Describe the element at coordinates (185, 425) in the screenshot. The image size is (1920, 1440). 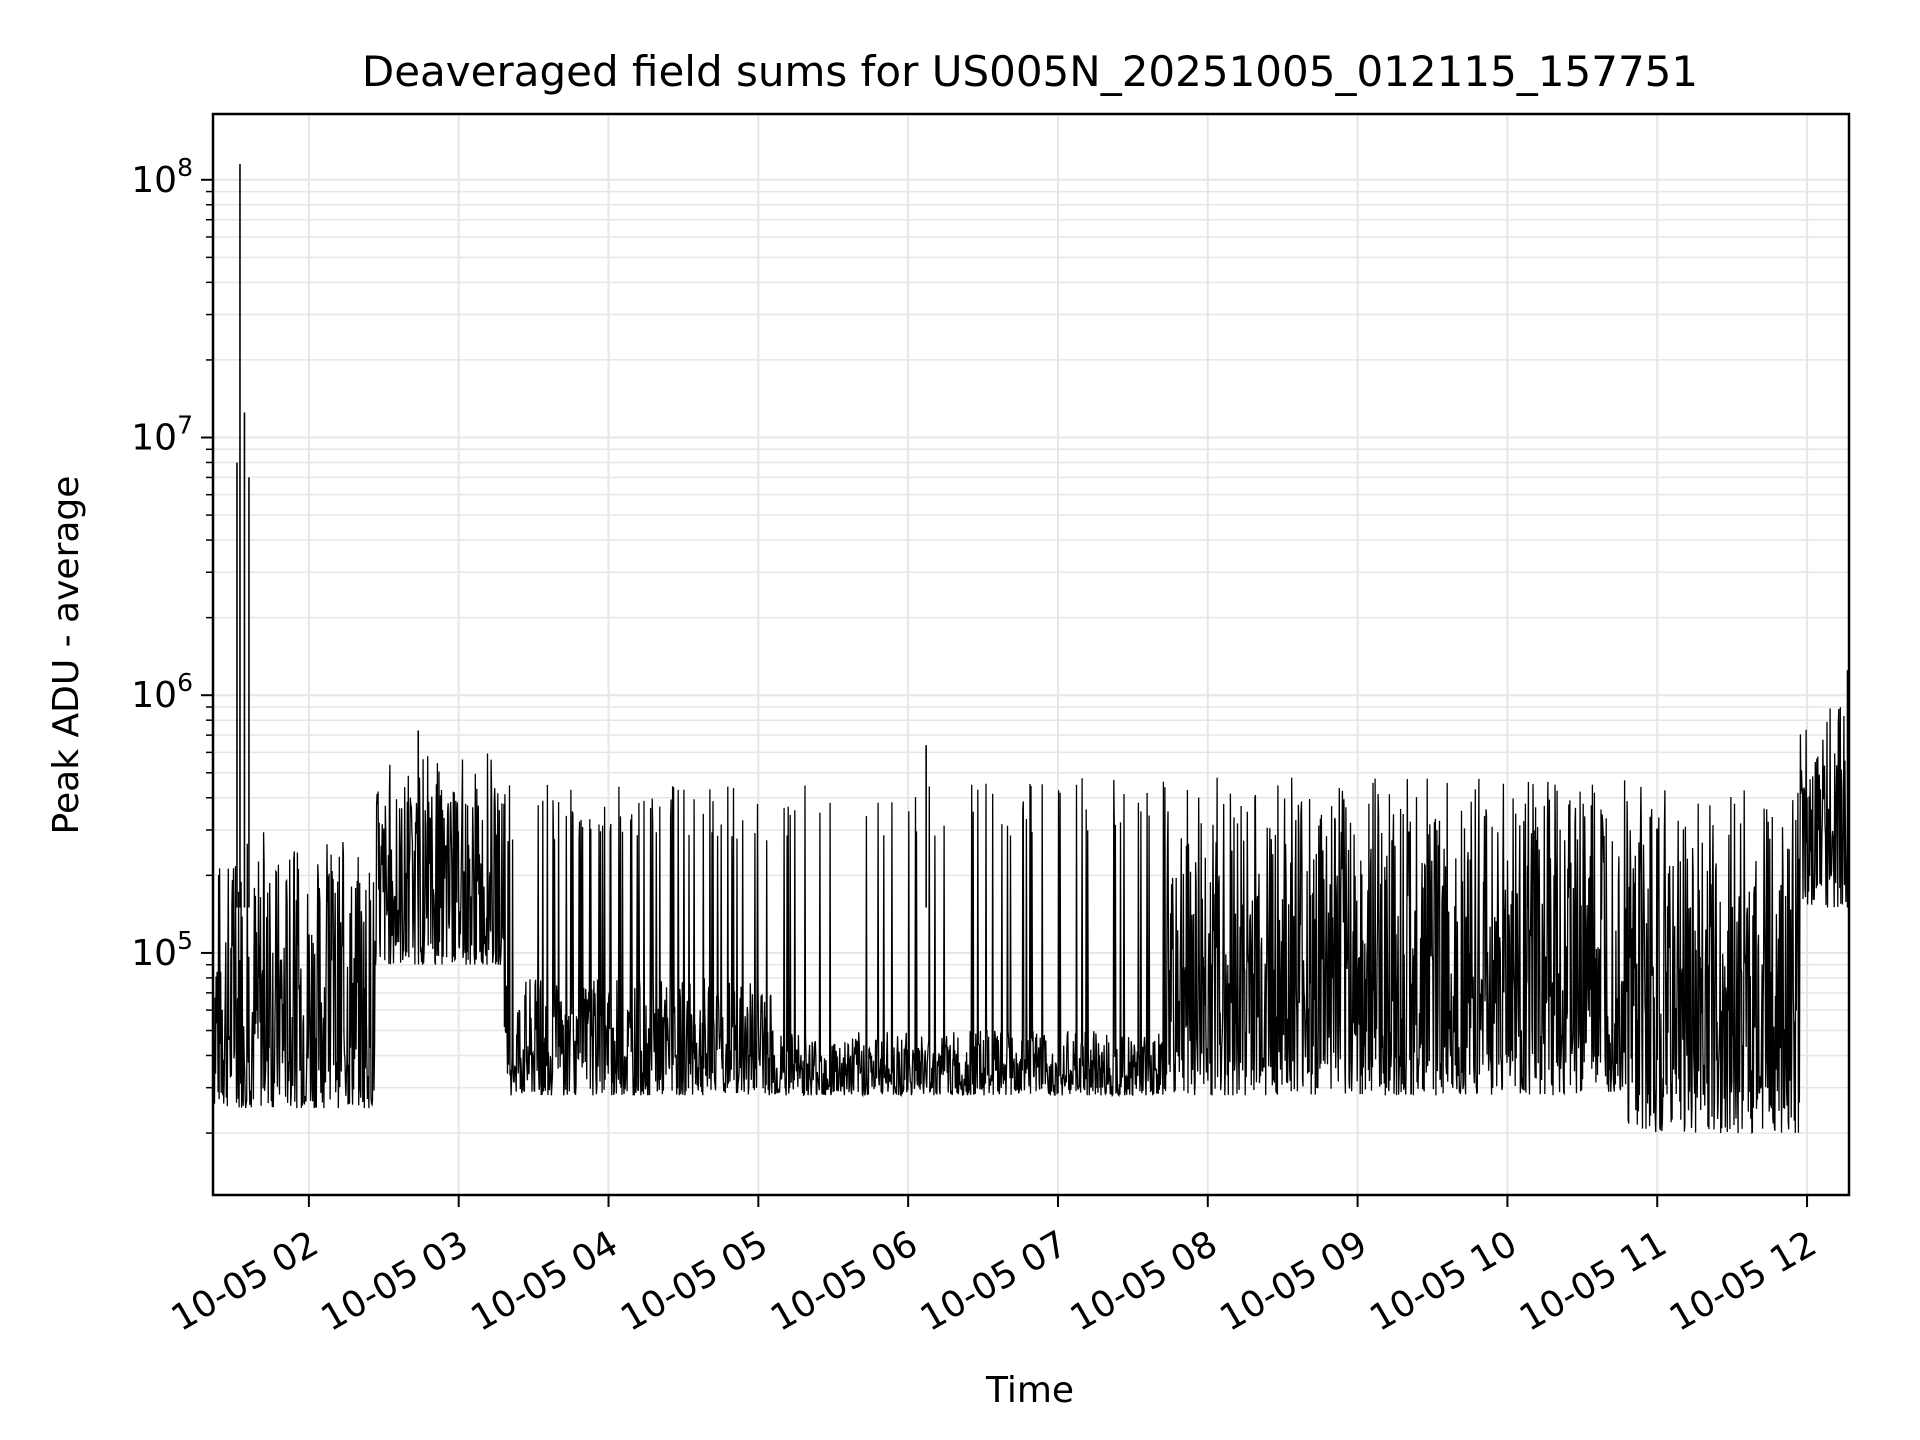
I see `y-tick-exponent: 7` at that location.